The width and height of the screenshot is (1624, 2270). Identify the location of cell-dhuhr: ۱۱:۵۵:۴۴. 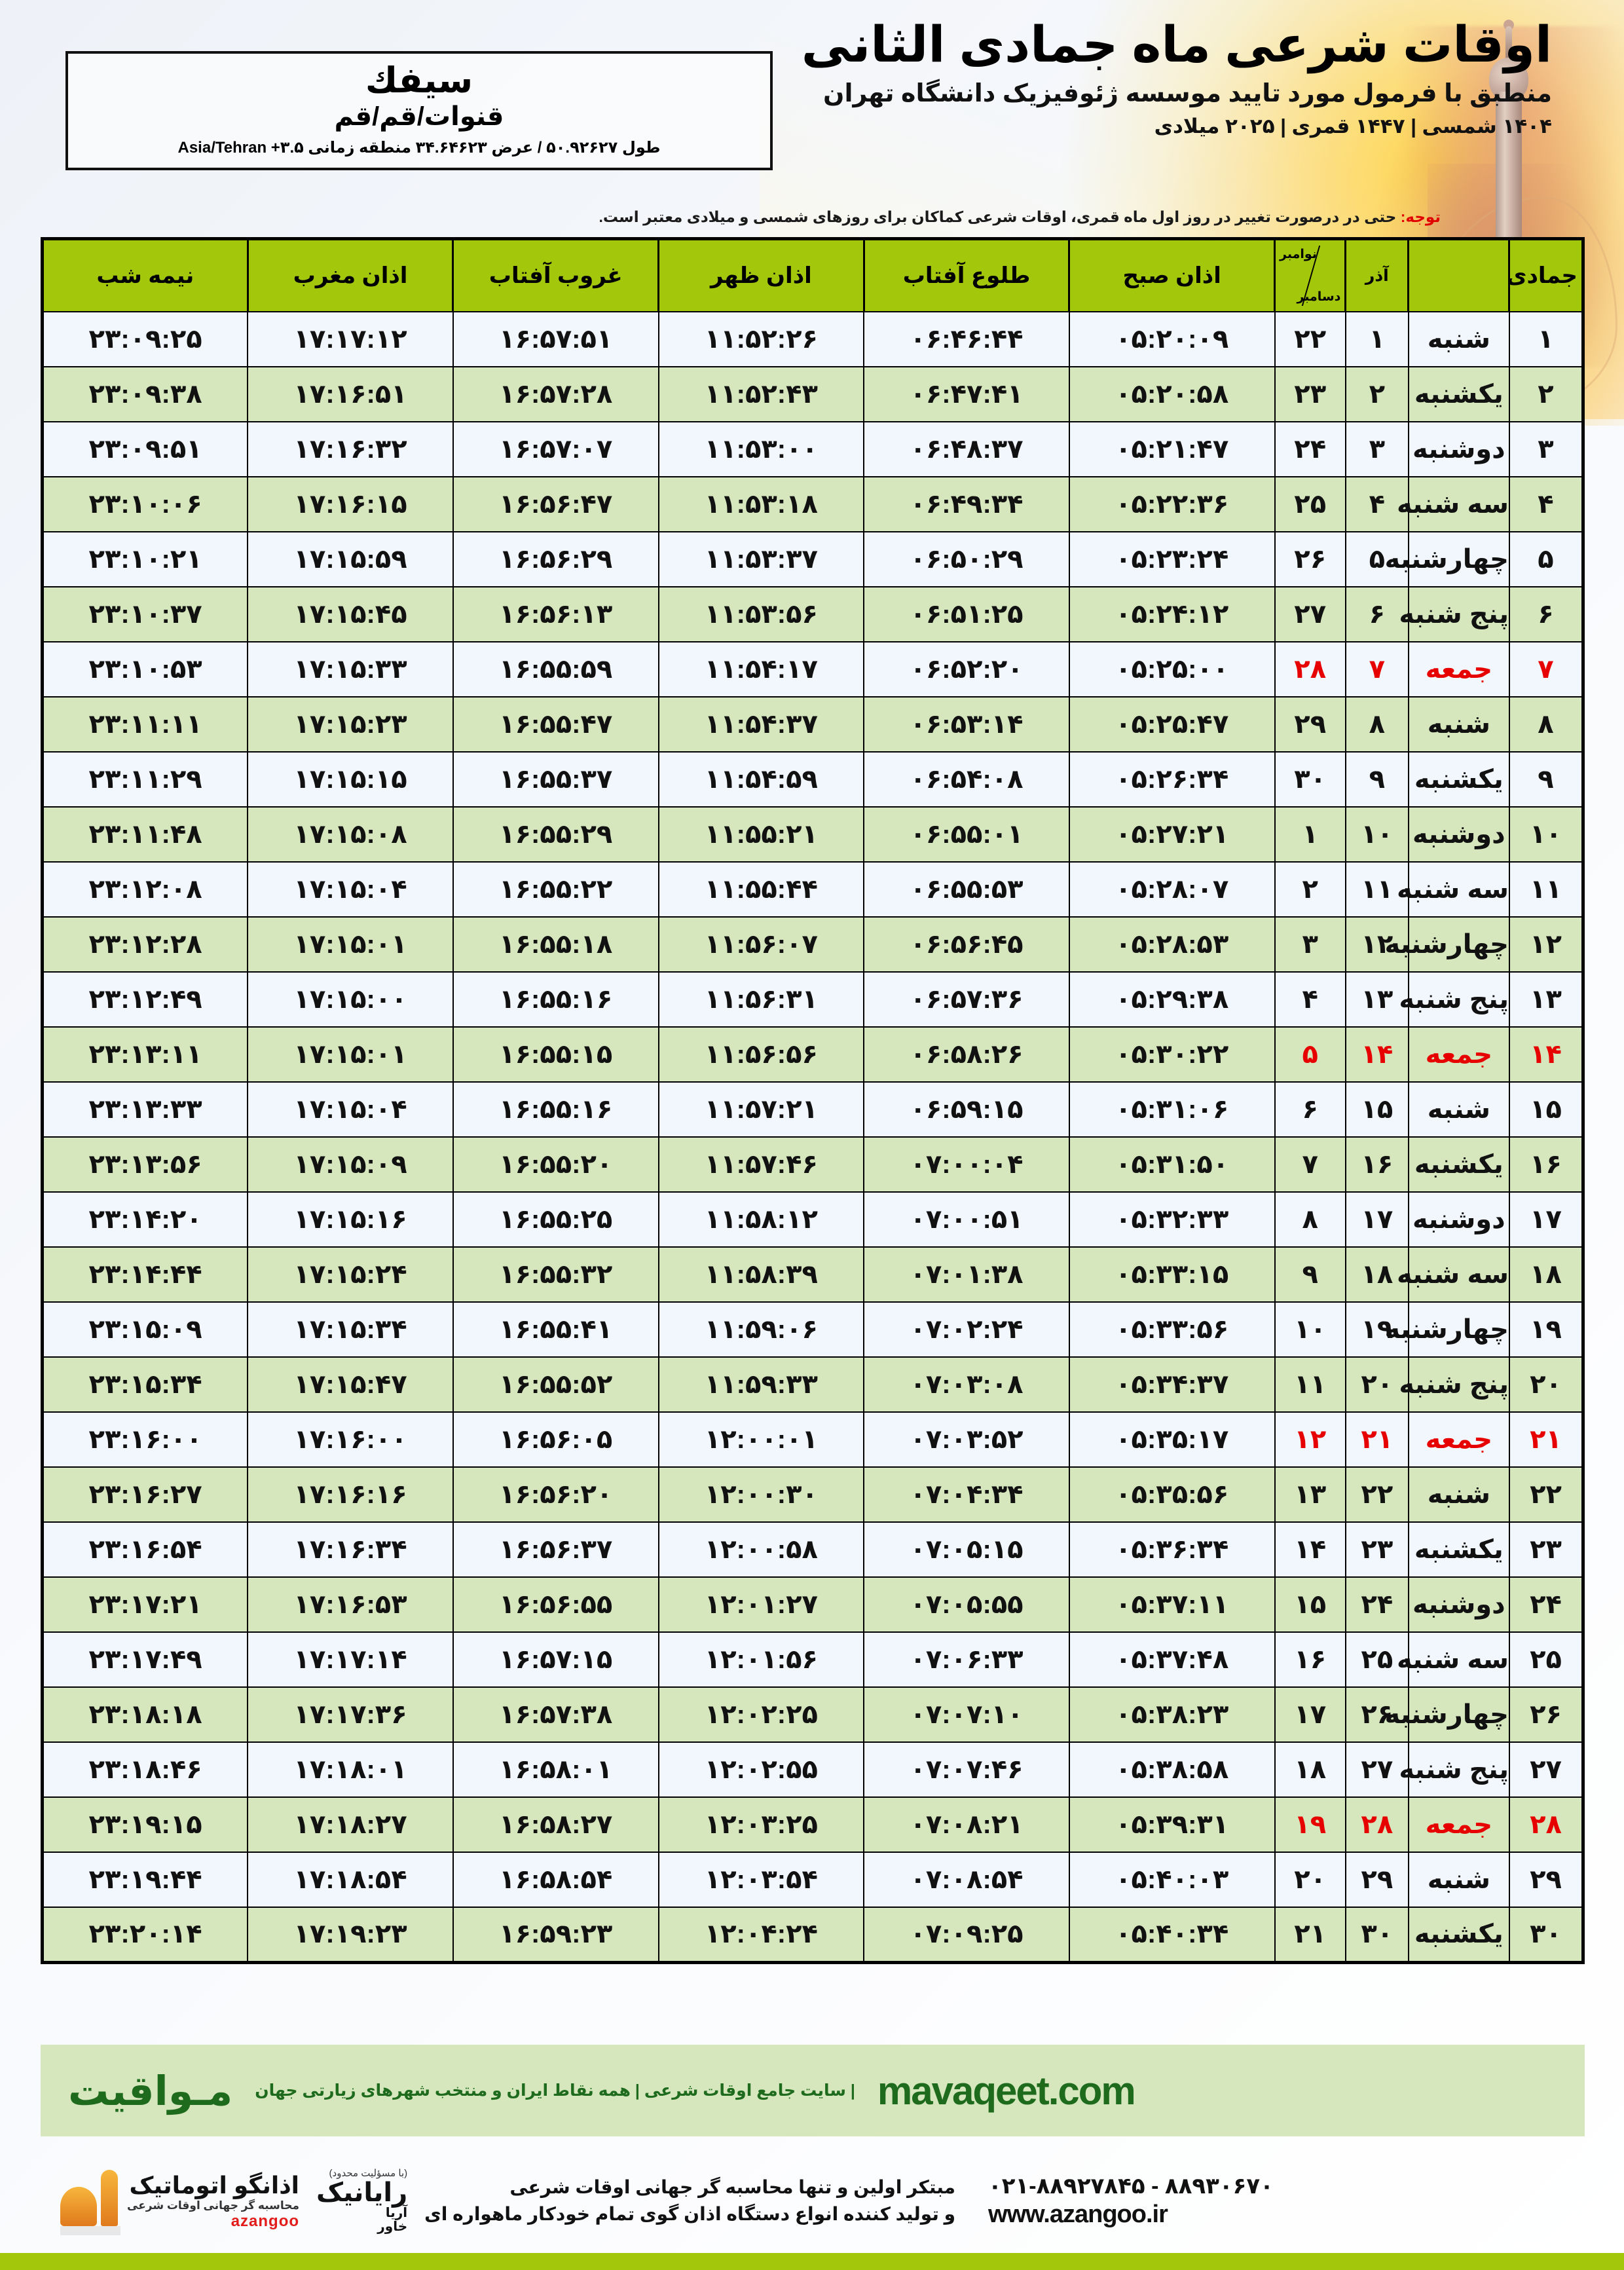
(761, 889).